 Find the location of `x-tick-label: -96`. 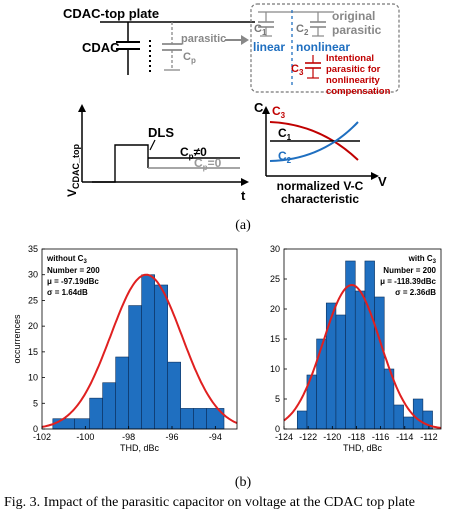

x-tick-label: -96 is located at coordinates (171, 437).